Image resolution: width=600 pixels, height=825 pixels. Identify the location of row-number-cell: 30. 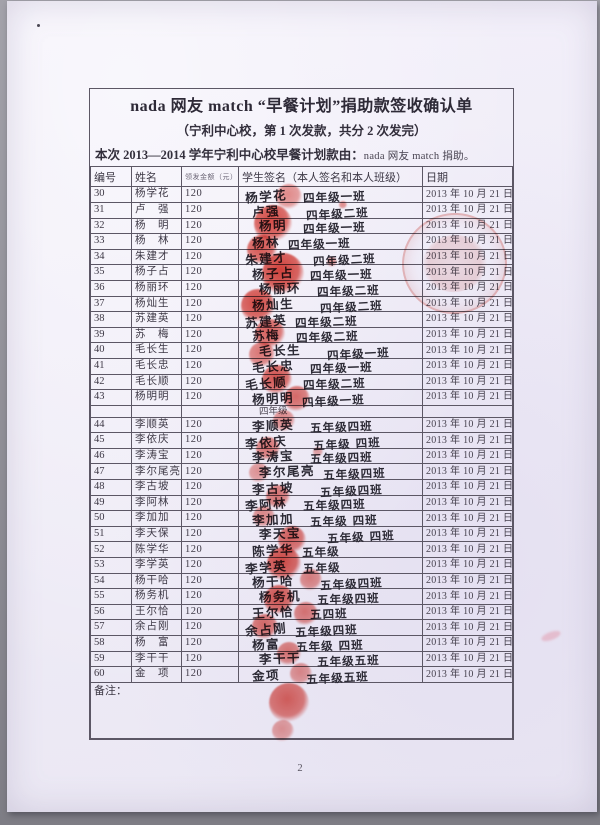
(111, 194).